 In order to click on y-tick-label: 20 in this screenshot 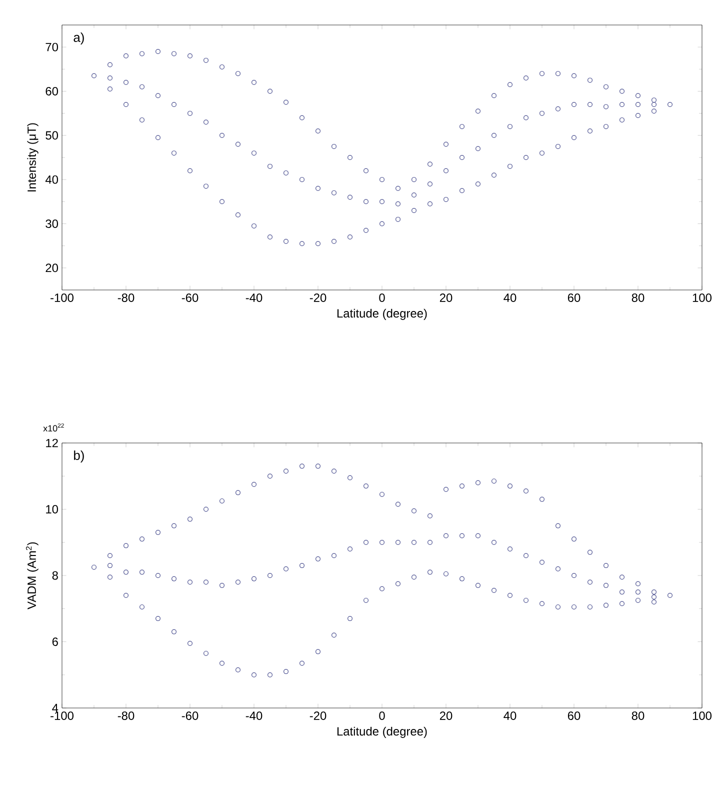, I will do `click(52, 268)`.